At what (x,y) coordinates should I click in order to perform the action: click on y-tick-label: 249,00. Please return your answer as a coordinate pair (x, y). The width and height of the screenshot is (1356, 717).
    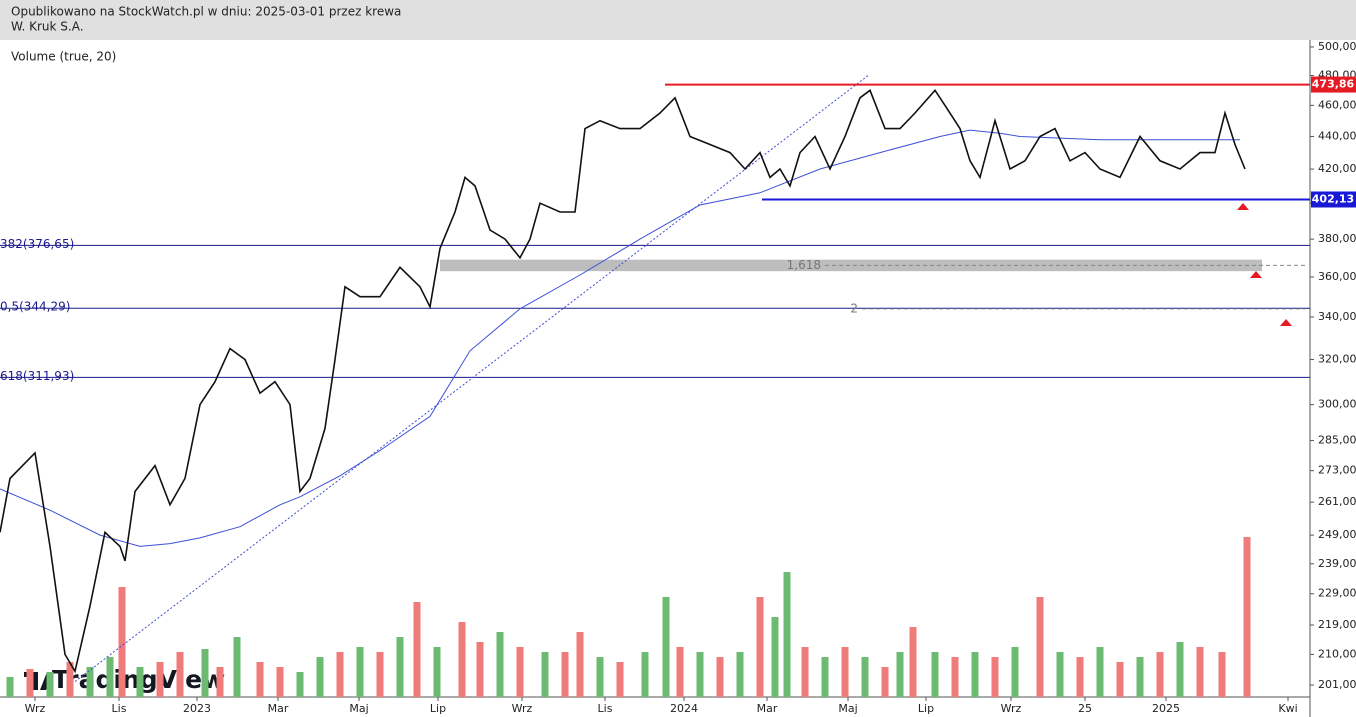
    Looking at the image, I should click on (1337, 534).